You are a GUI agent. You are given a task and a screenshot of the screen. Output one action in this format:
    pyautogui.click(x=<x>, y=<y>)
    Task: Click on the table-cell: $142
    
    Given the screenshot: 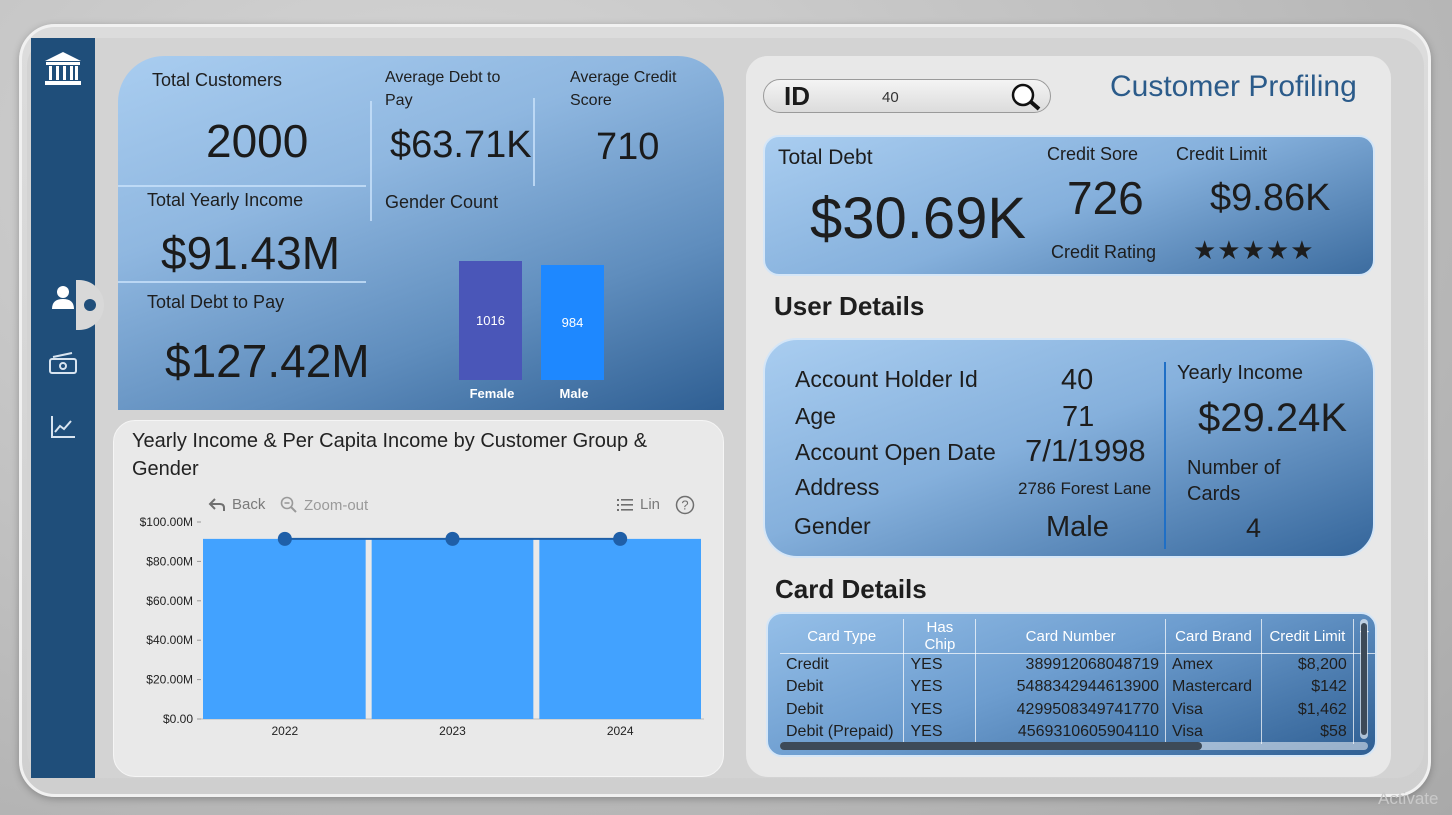 What is the action you would take?
    pyautogui.click(x=1307, y=687)
    